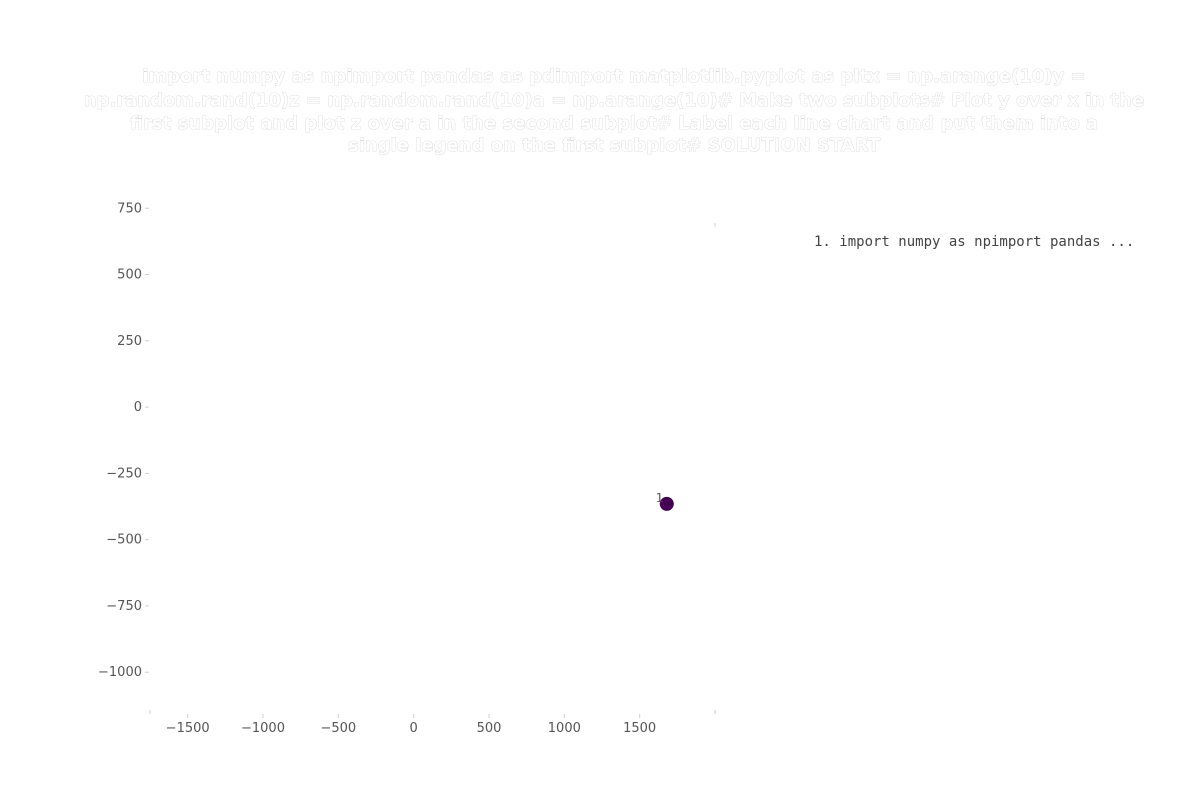 The height and width of the screenshot is (800, 1200). What do you see at coordinates (639, 728) in the screenshot?
I see `x-tick-label: 1500` at bounding box center [639, 728].